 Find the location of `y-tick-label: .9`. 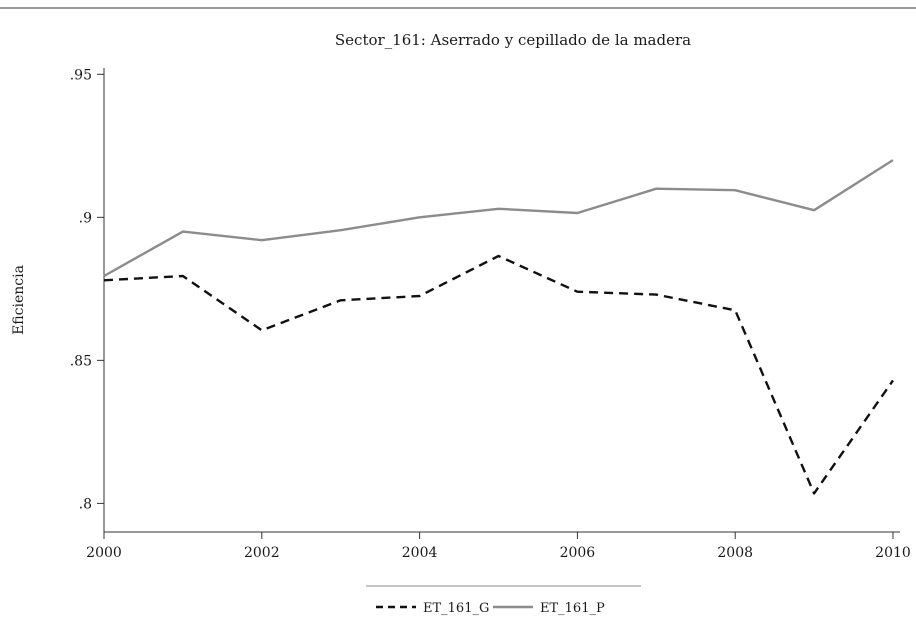

y-tick-label: .9 is located at coordinates (85, 218).